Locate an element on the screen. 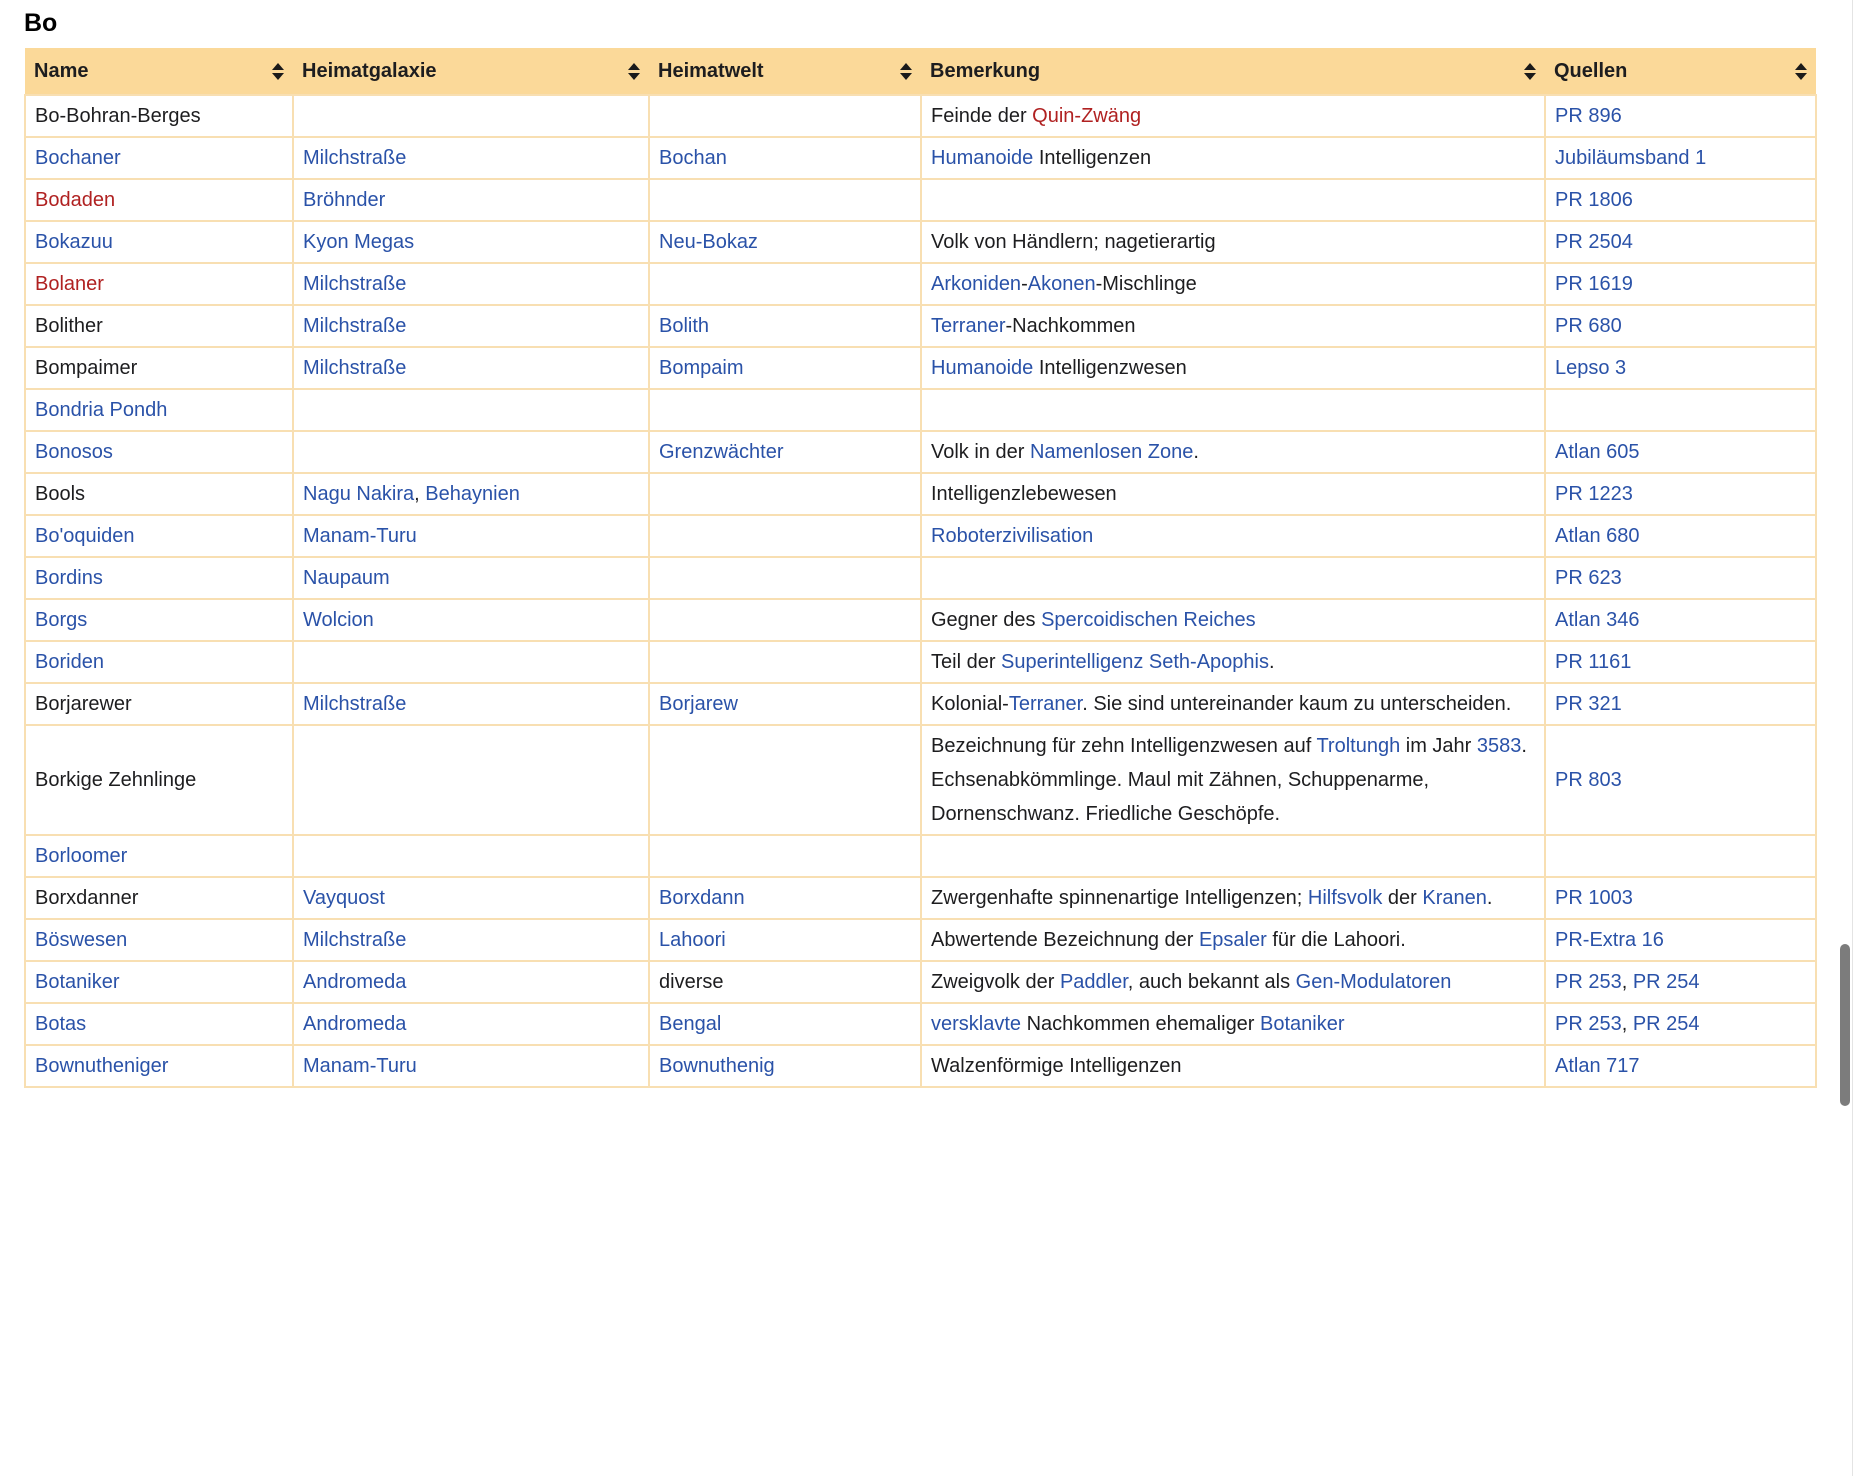 The width and height of the screenshot is (1856, 1476). wiki-link: Borjarew is located at coordinates (698, 704).